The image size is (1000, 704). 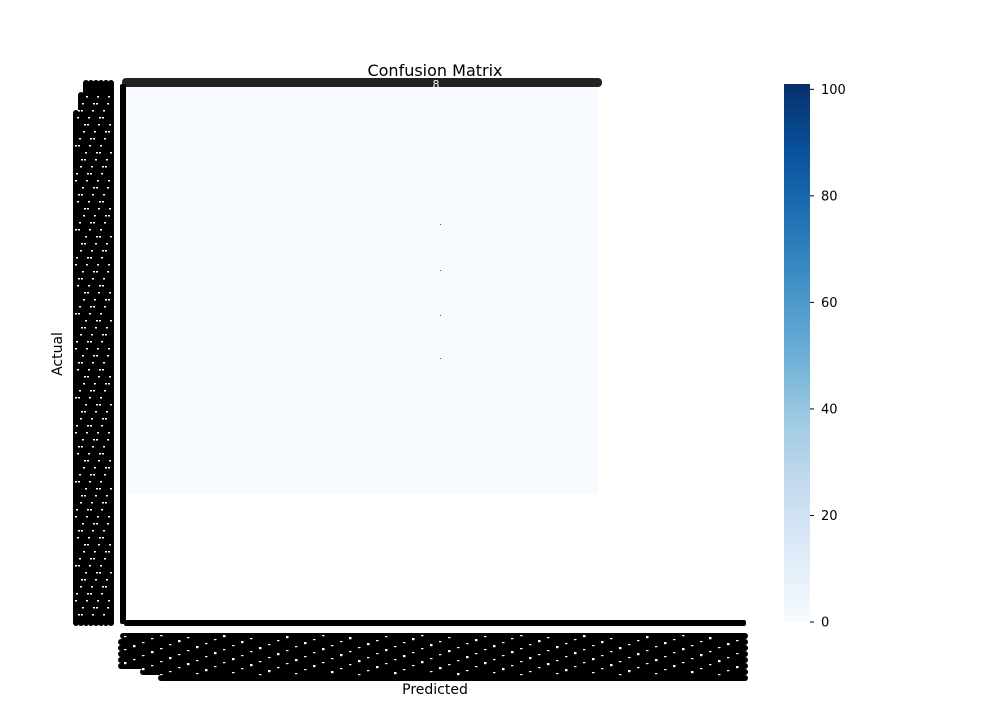 I want to click on colorbar-tick-label: 80, so click(x=829, y=196).